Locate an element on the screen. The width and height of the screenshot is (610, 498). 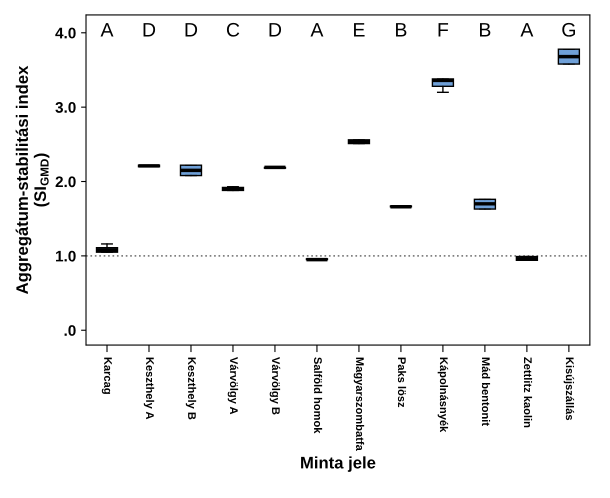
x-tick-label: Keszthely A is located at coordinates (149, 389).